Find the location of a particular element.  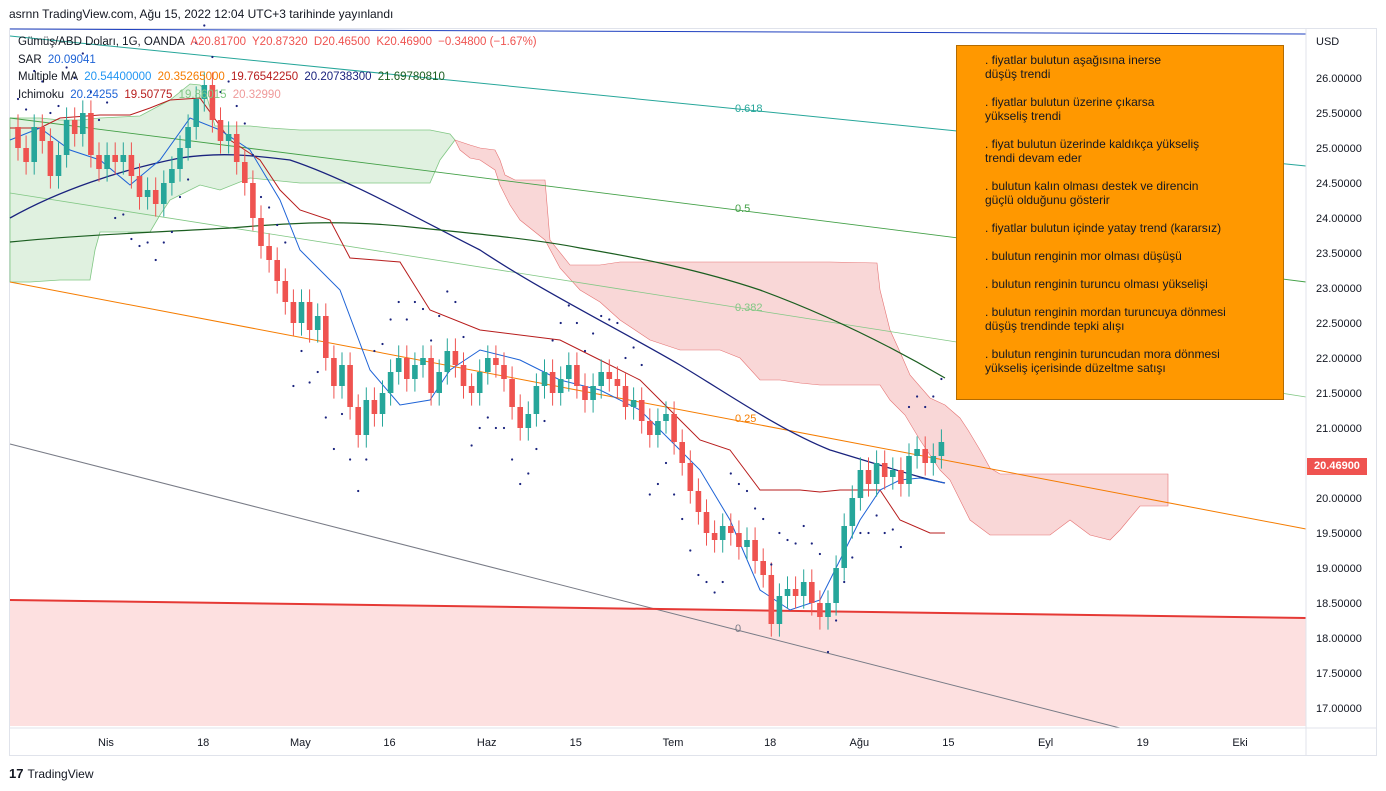

price-tick-label: 24.00000 is located at coordinates (1339, 219).